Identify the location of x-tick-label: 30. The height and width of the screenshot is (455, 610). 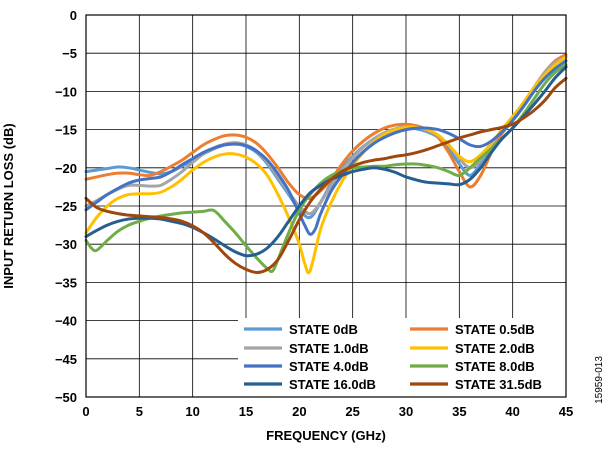
(406, 411).